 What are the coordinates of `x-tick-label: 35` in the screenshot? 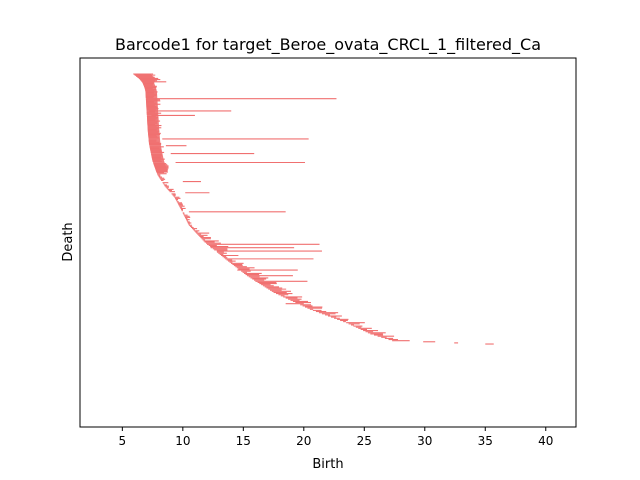 It's located at (485, 441).